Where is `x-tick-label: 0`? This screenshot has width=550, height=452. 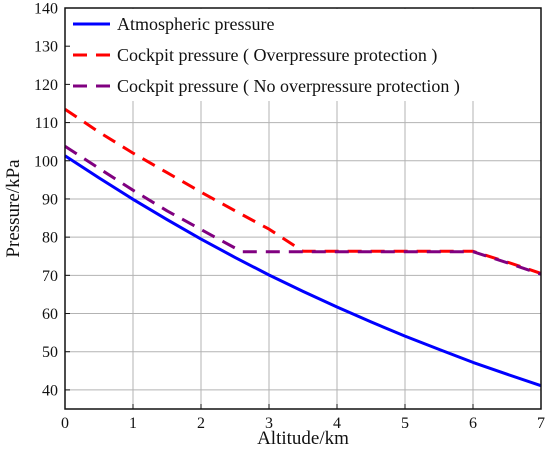
x-tick-label: 0 is located at coordinates (65, 423).